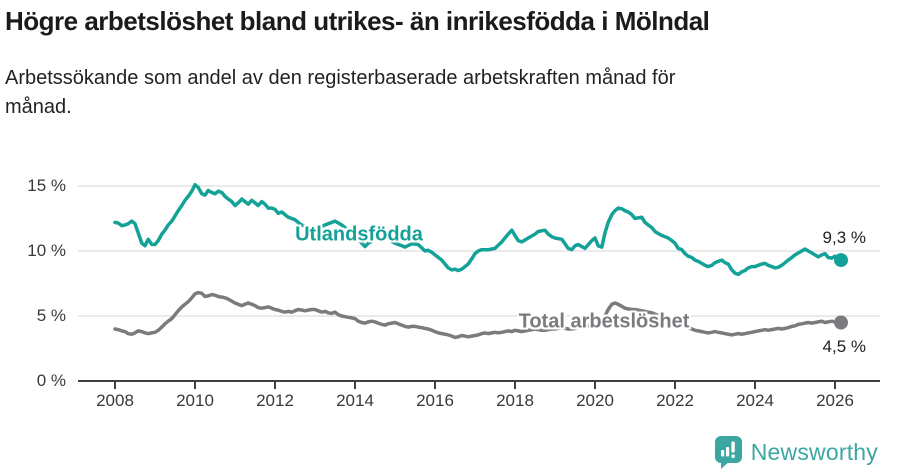  What do you see at coordinates (595, 400) in the screenshot?
I see `x-axis-tick-label: 2020` at bounding box center [595, 400].